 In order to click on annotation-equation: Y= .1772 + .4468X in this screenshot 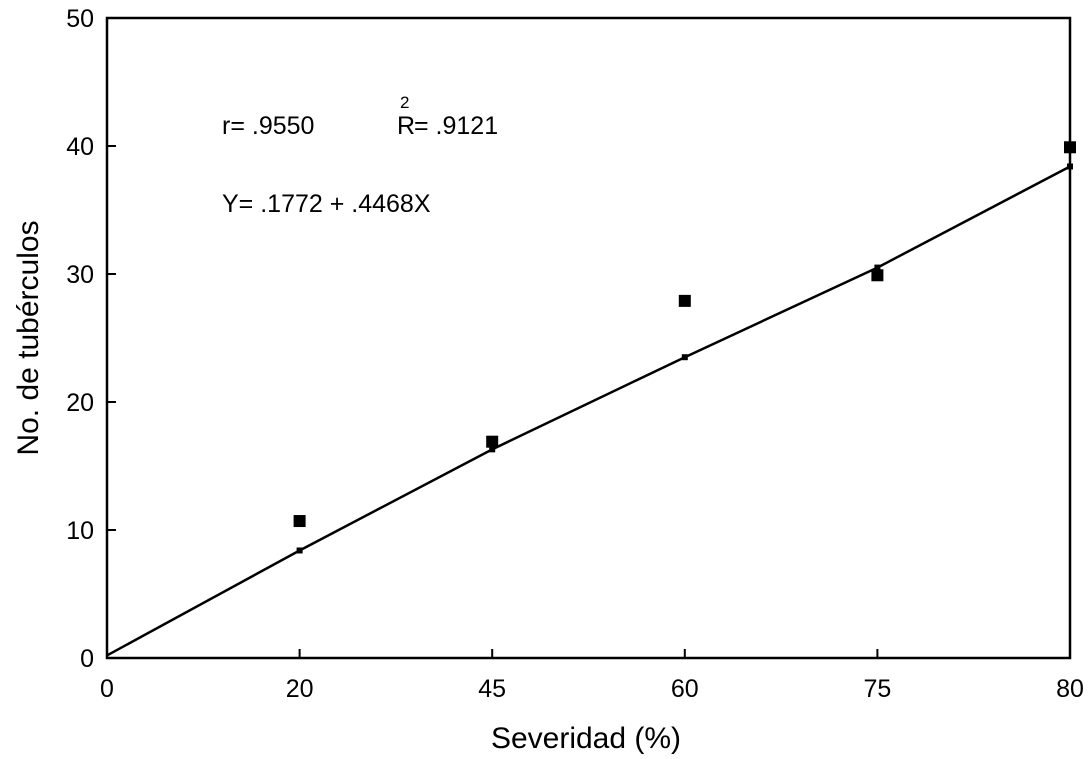, I will do `click(326, 204)`.